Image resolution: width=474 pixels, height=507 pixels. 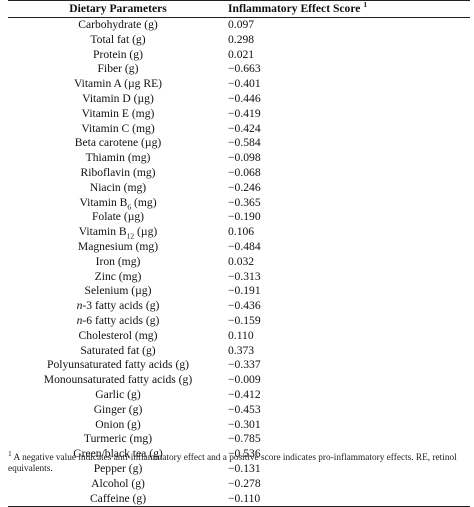 I want to click on table-row: Thiamin (mg) −0.098, so click(x=239, y=158).